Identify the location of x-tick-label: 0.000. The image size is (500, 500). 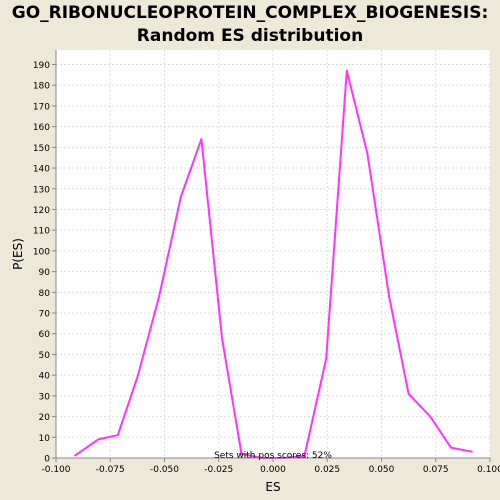
(273, 470).